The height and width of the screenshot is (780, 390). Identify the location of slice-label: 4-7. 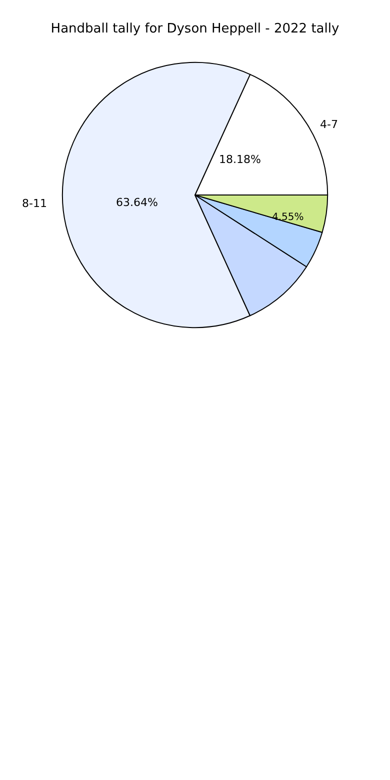
(329, 124).